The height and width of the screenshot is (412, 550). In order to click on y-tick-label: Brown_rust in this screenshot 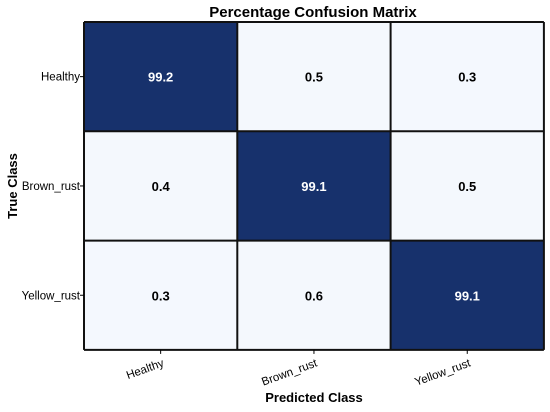, I will do `click(51, 187)`.